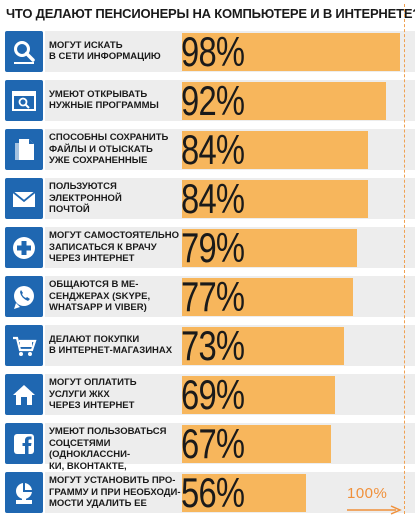  What do you see at coordinates (24, 51) in the screenshot?
I see `search-icon` at bounding box center [24, 51].